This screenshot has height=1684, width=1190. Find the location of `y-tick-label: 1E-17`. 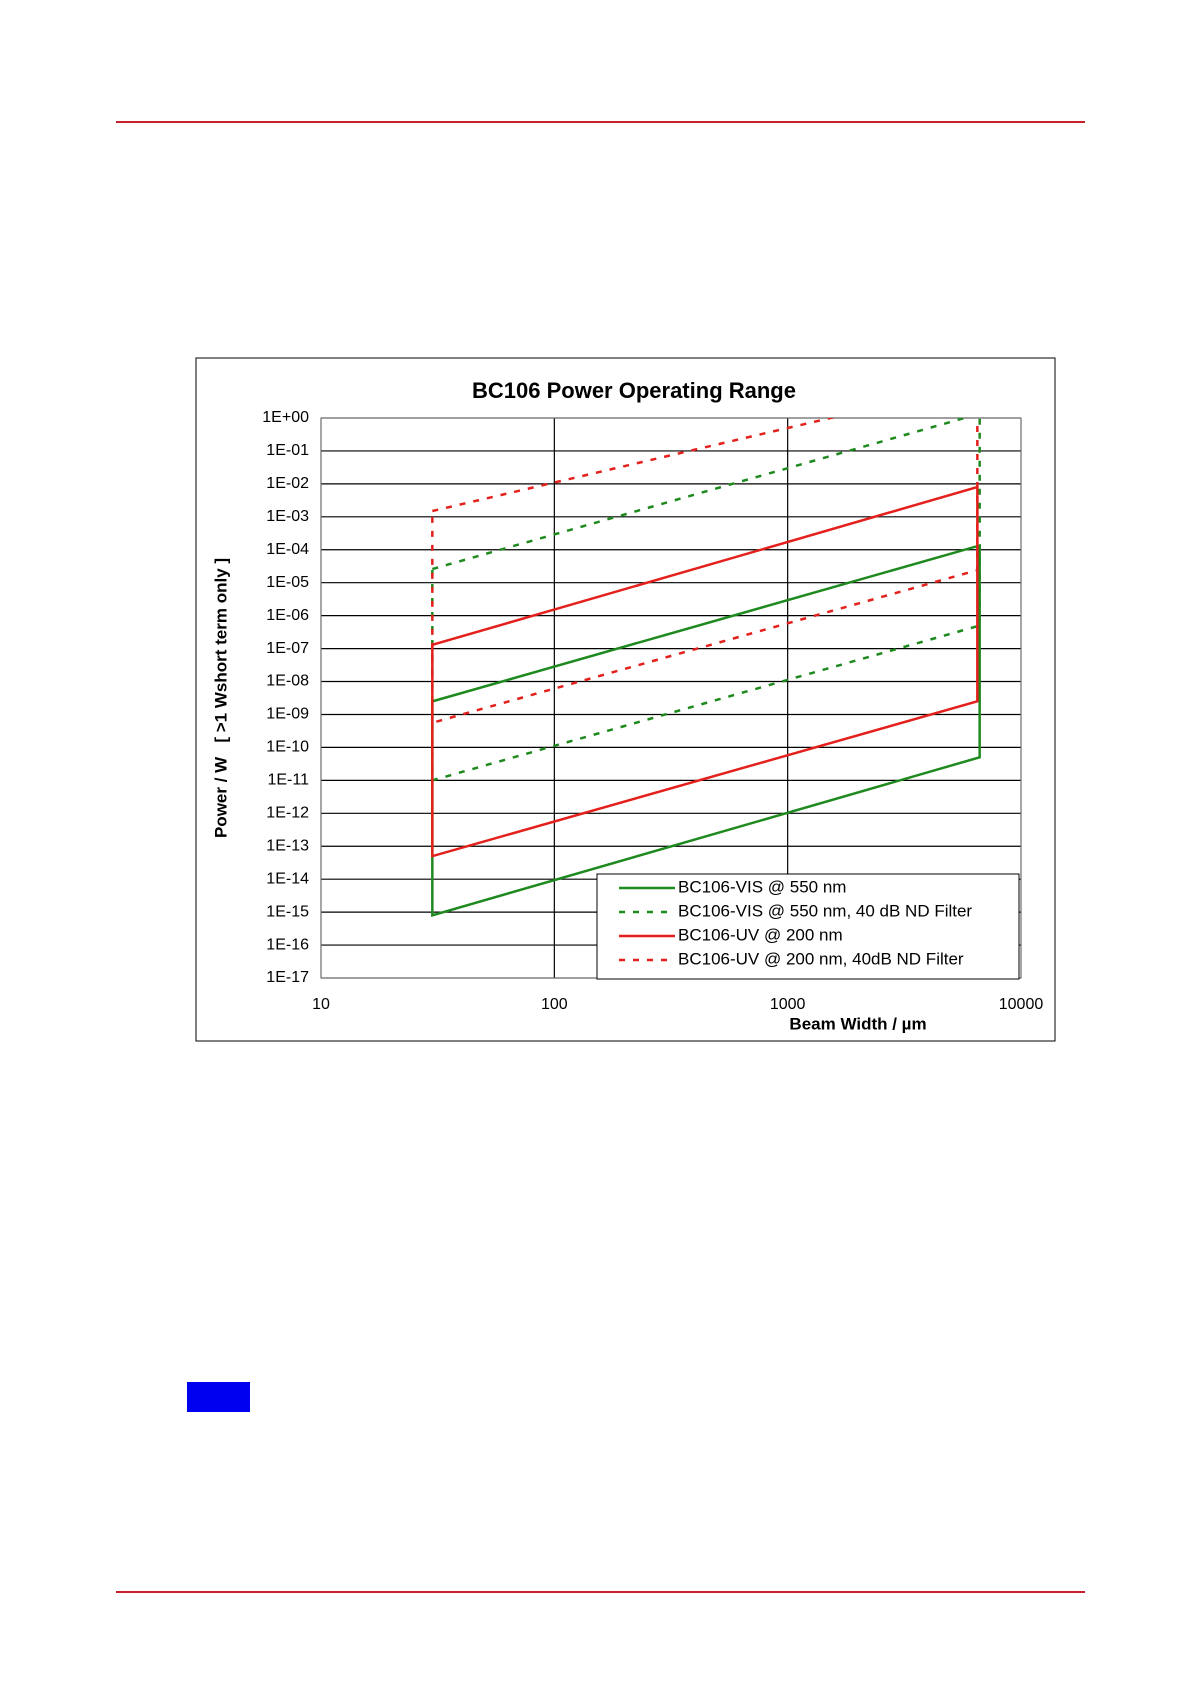

y-tick-label: 1E-17 is located at coordinates (287, 977).